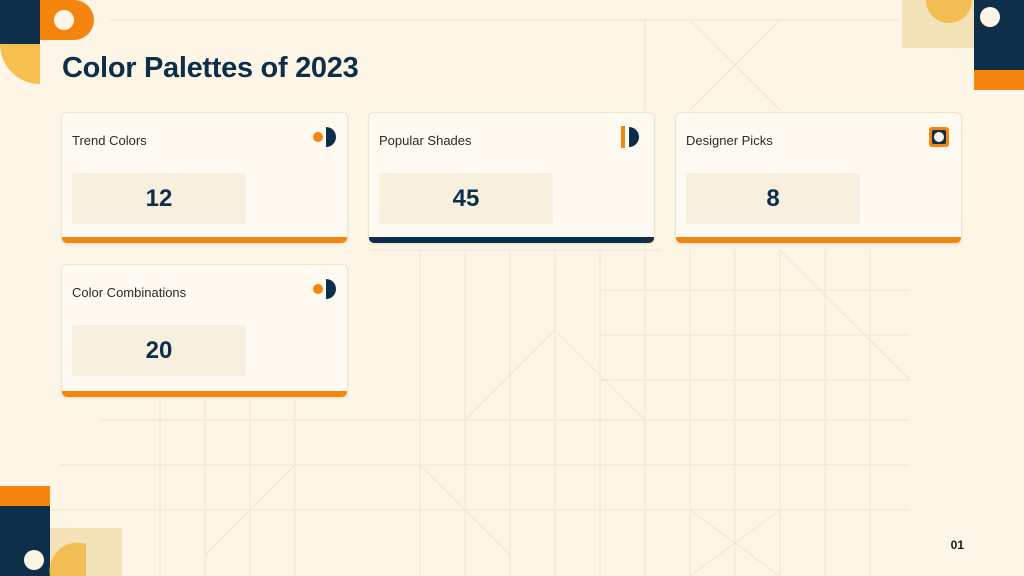 The image size is (1024, 576). I want to click on ring-square-icon, so click(939, 137).